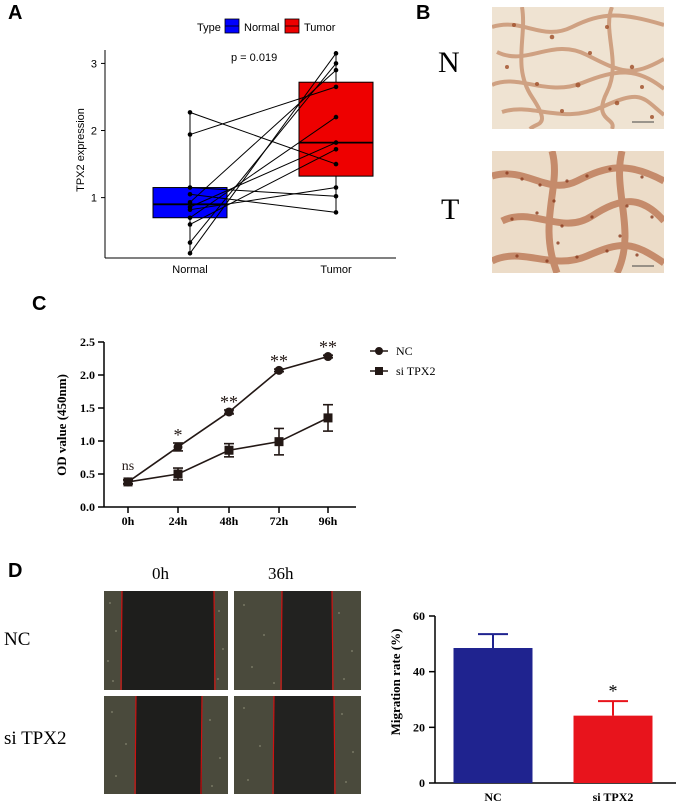 The image size is (690, 806). Describe the element at coordinates (87, 507) in the screenshot. I see `y-tick-label: 0.0` at that location.